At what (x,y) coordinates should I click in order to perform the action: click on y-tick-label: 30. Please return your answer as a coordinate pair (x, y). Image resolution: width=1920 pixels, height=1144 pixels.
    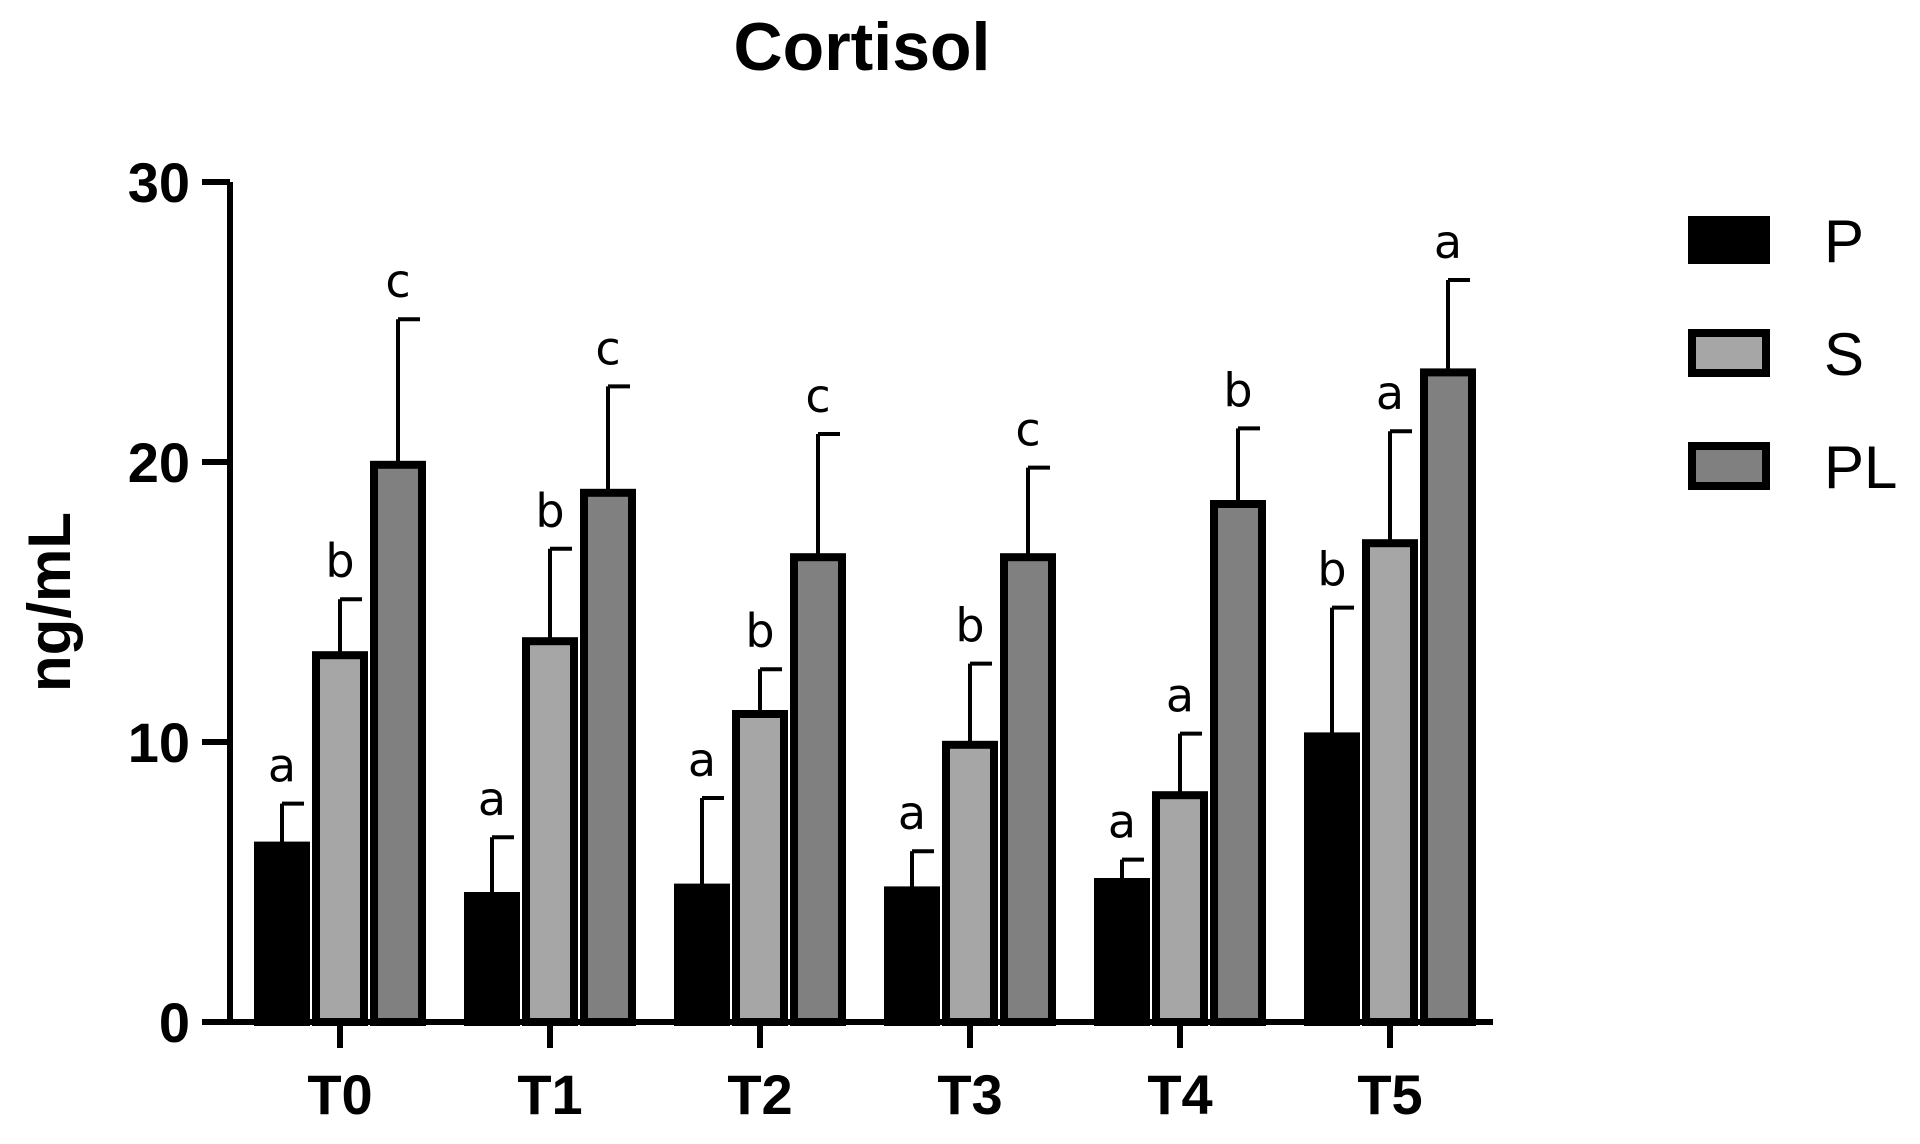
    Looking at the image, I should click on (159, 182).